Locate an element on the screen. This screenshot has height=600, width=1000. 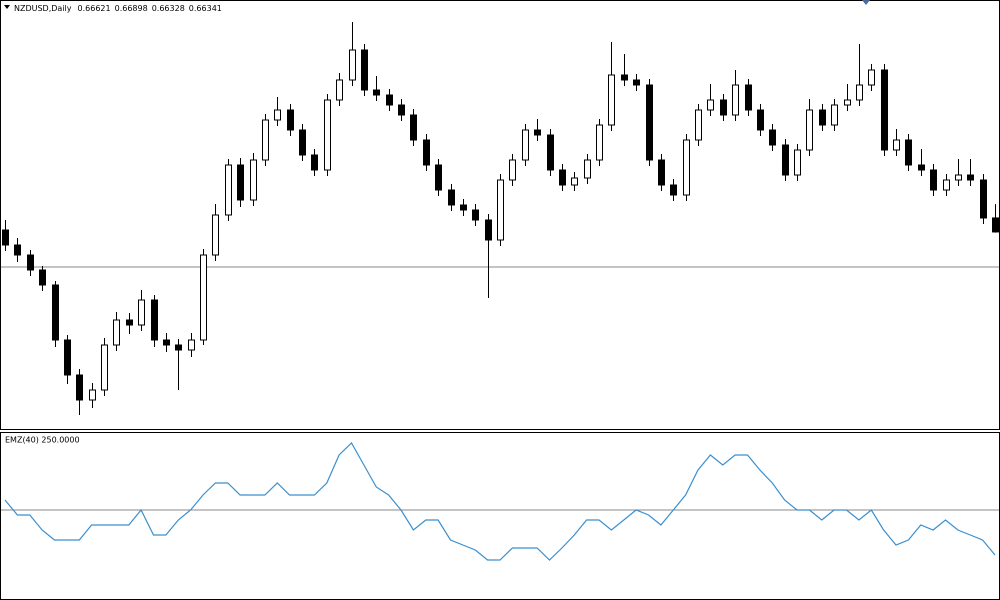
shift-marker is located at coordinates (866, 2).